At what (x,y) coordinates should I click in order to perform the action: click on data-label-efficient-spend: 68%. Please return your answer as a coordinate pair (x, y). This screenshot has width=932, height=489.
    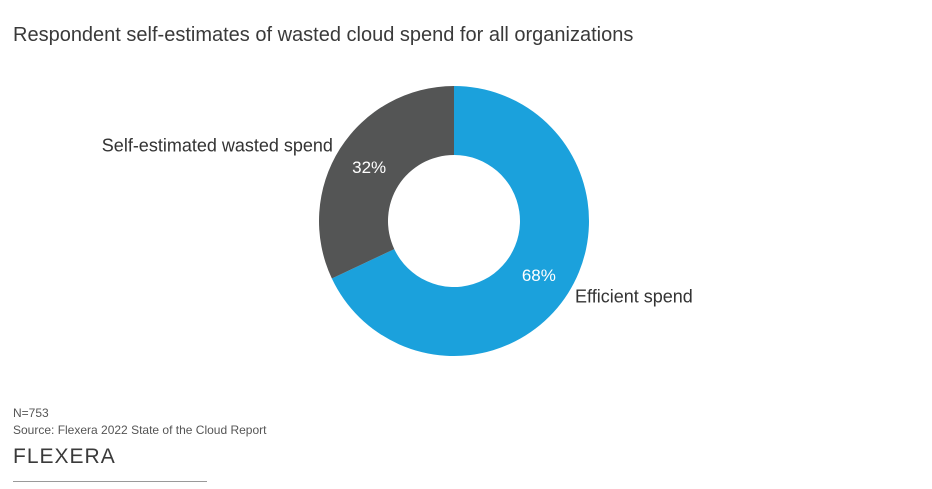
    Looking at the image, I should click on (539, 275).